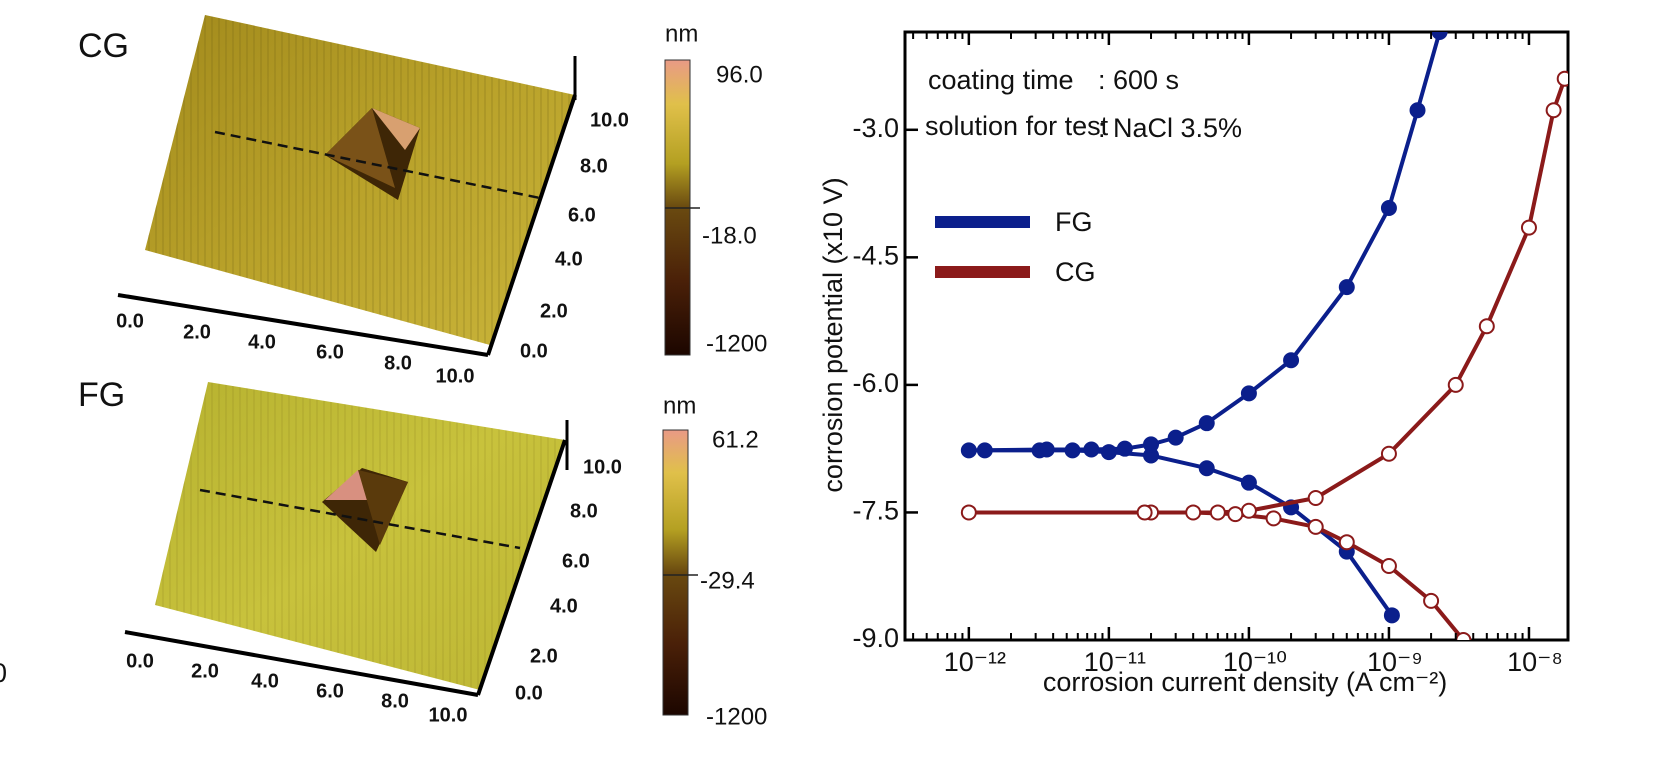 The width and height of the screenshot is (1676, 780). What do you see at coordinates (1535, 662) in the screenshot?
I see `x-tick-label: 10⁻⁸` at bounding box center [1535, 662].